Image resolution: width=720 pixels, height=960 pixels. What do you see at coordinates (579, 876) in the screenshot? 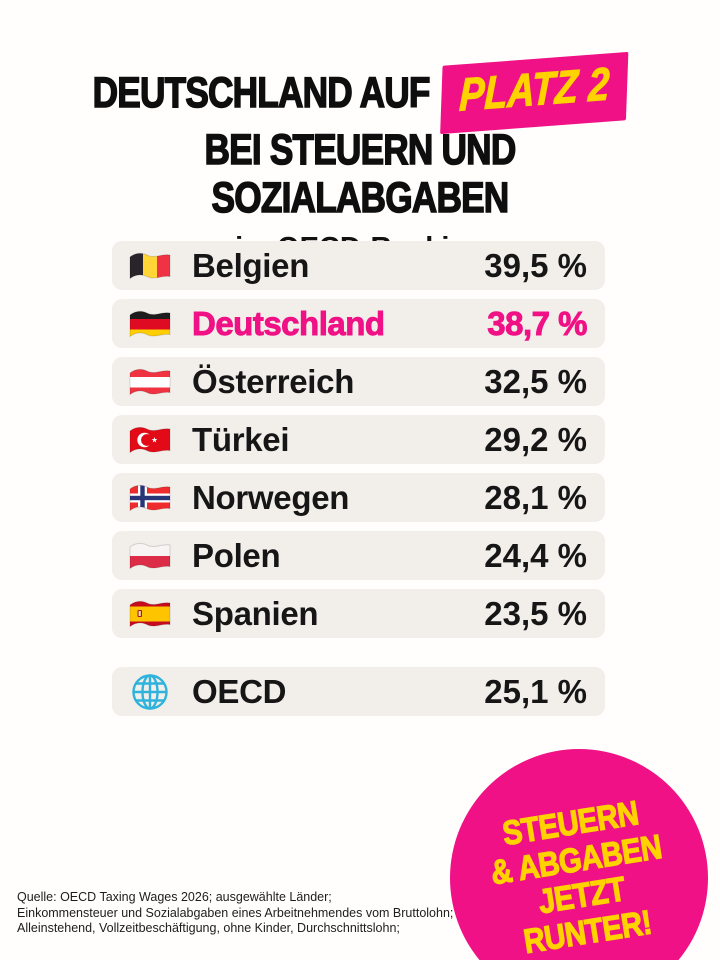
I see `sticker-text: STEUERN & ABGABEN JETZT RUNTER!` at bounding box center [579, 876].